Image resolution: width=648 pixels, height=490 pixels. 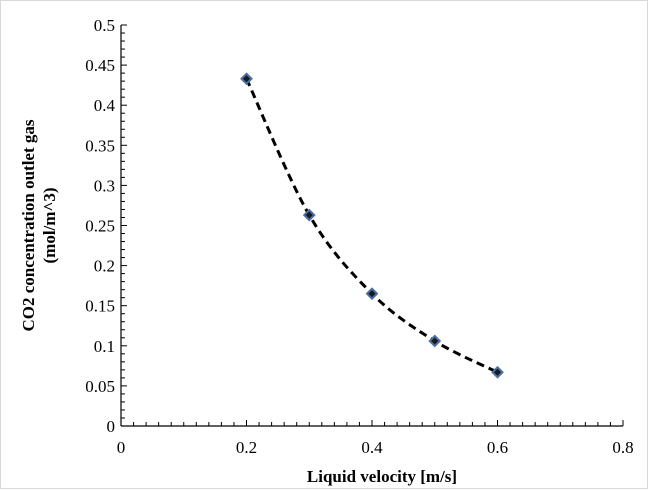 I want to click on x-ticks: 0 0.2 0.4 0.6 0.8, so click(x=375, y=438).